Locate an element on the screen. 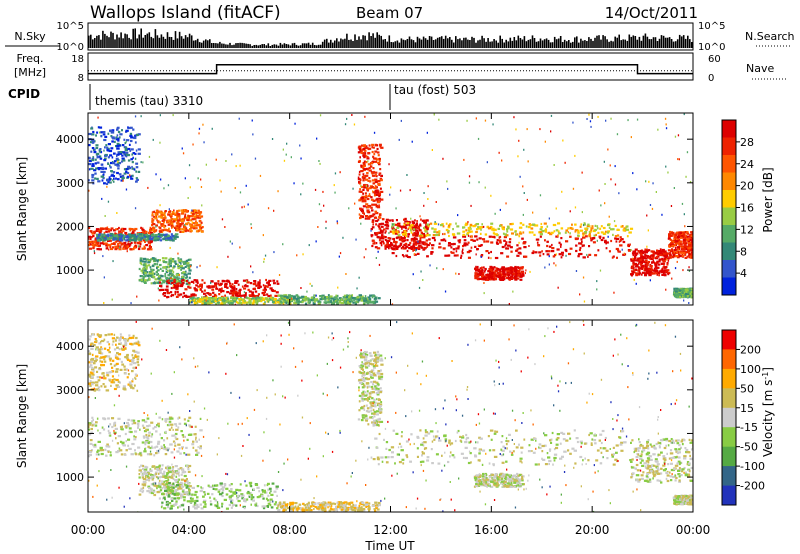  colorbar-tick-label: 28 is located at coordinates (747, 142).